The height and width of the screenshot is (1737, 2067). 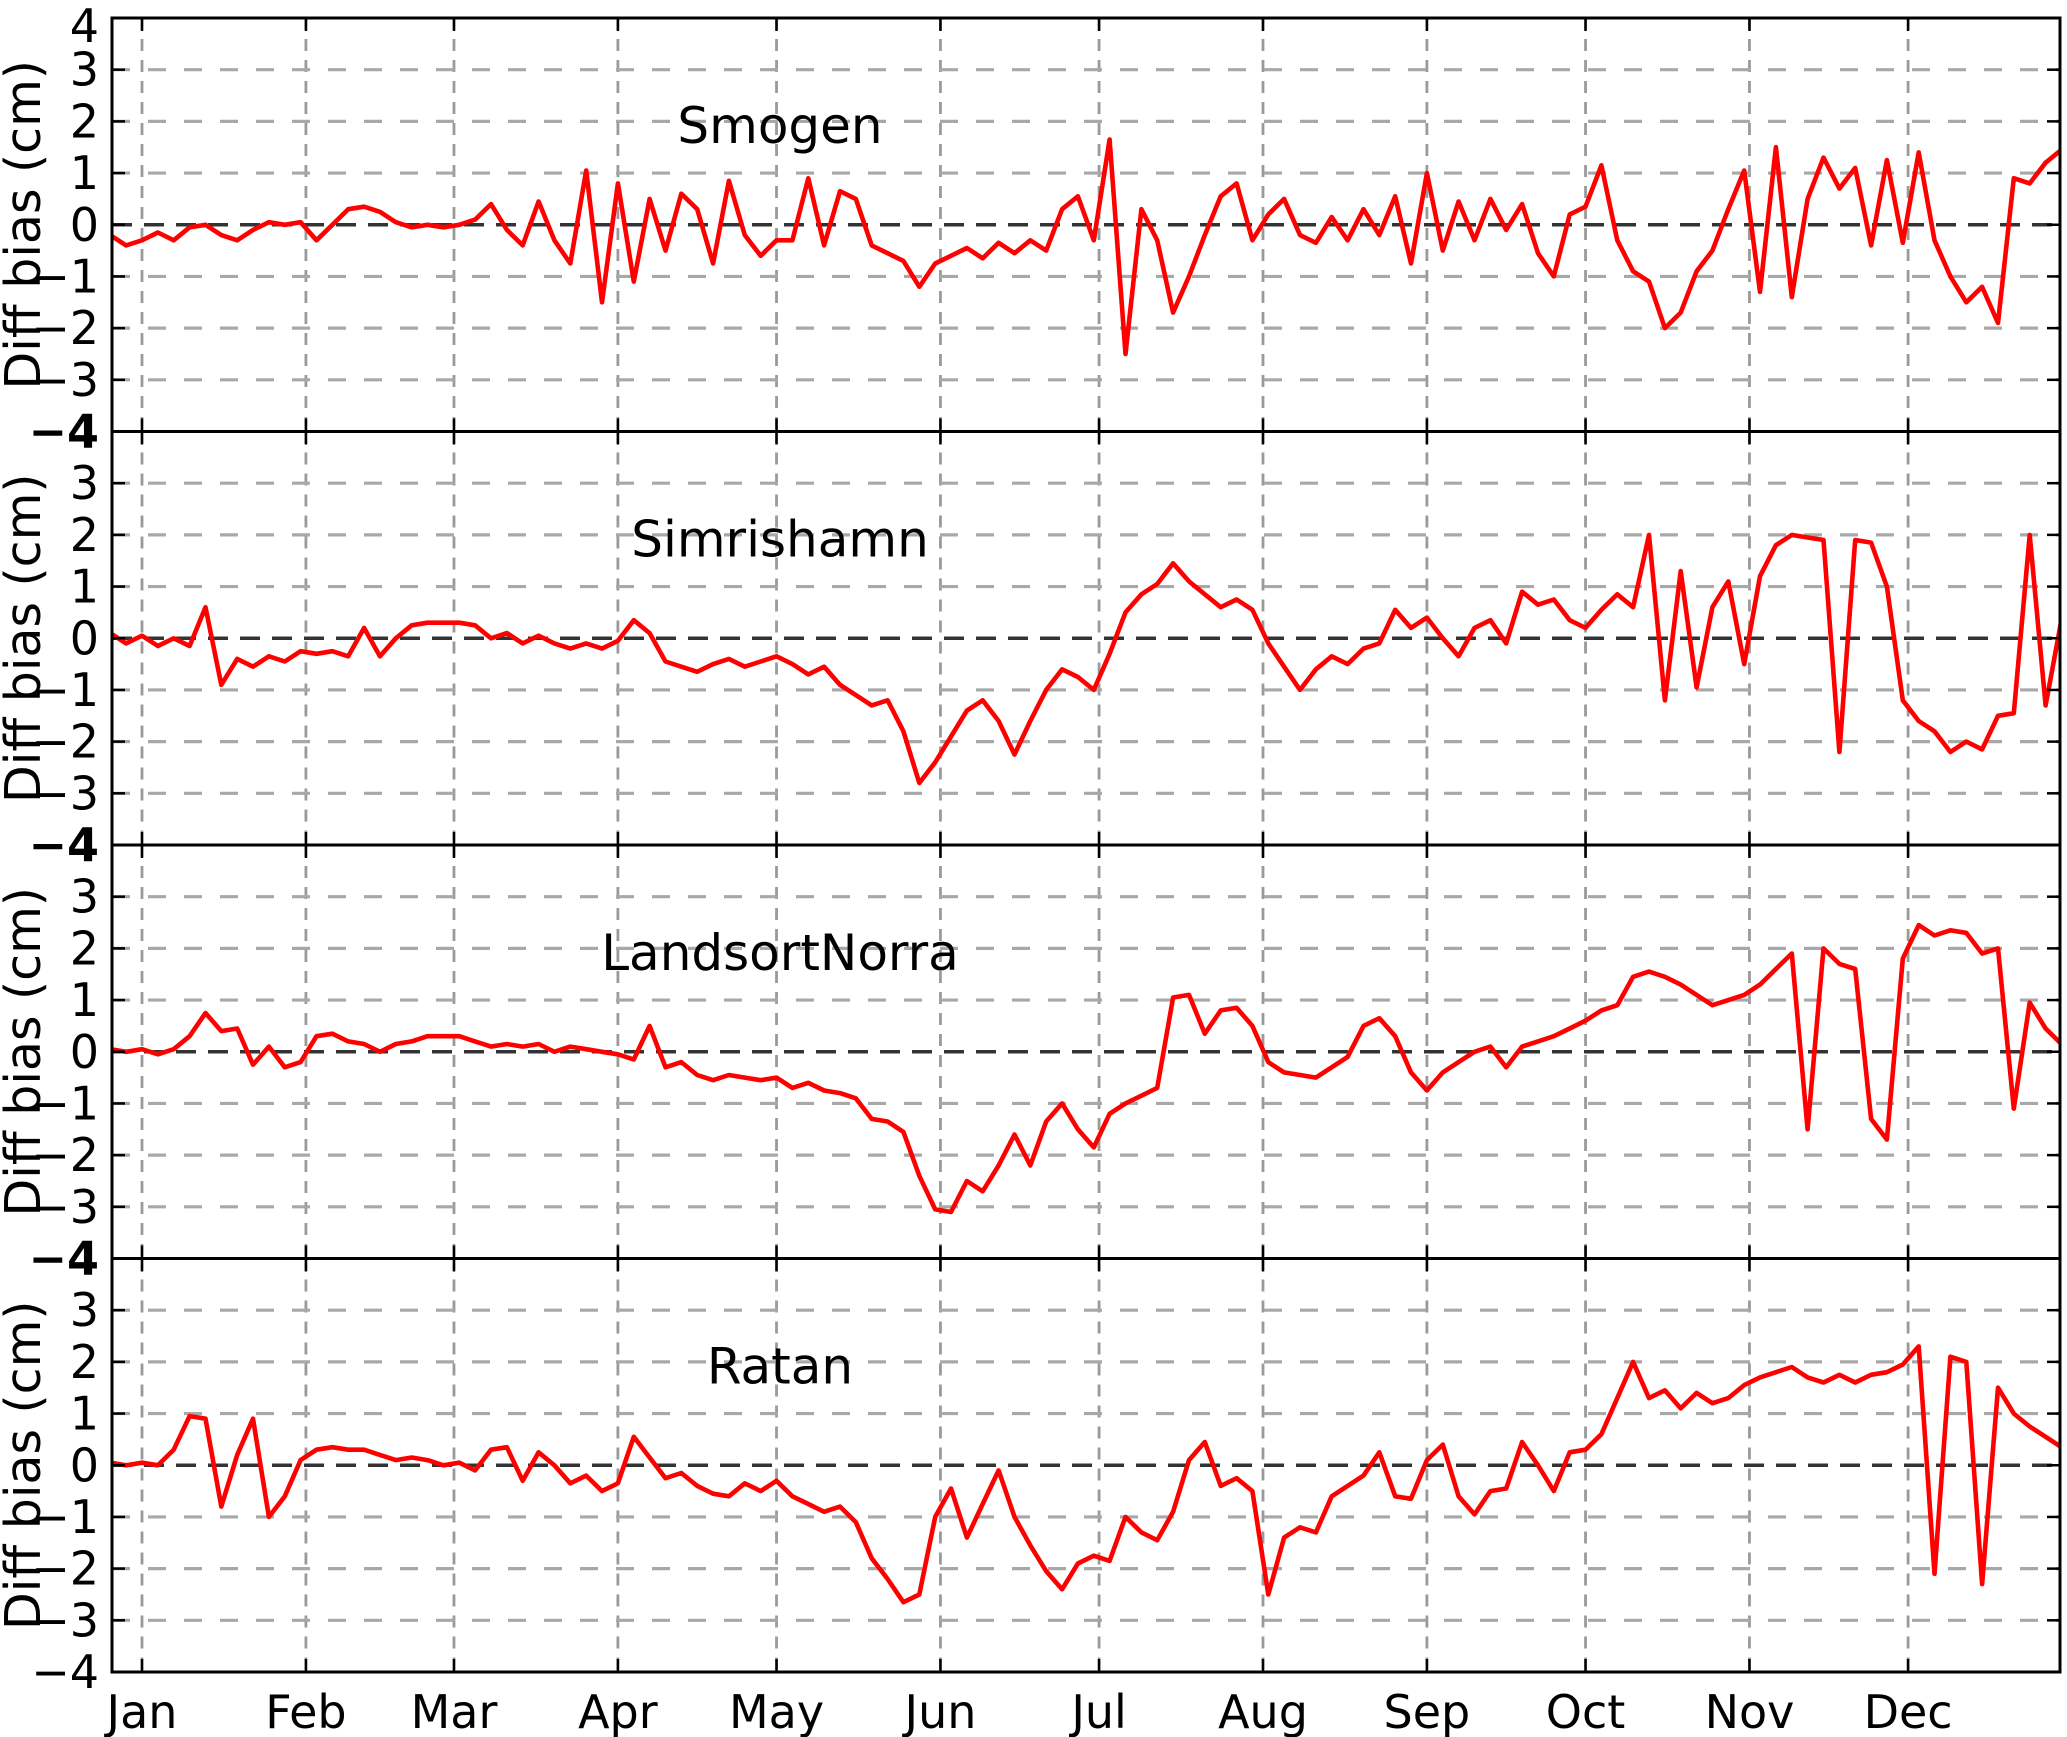 What do you see at coordinates (1750, 1711) in the screenshot?
I see `x-tick-label: Nov` at bounding box center [1750, 1711].